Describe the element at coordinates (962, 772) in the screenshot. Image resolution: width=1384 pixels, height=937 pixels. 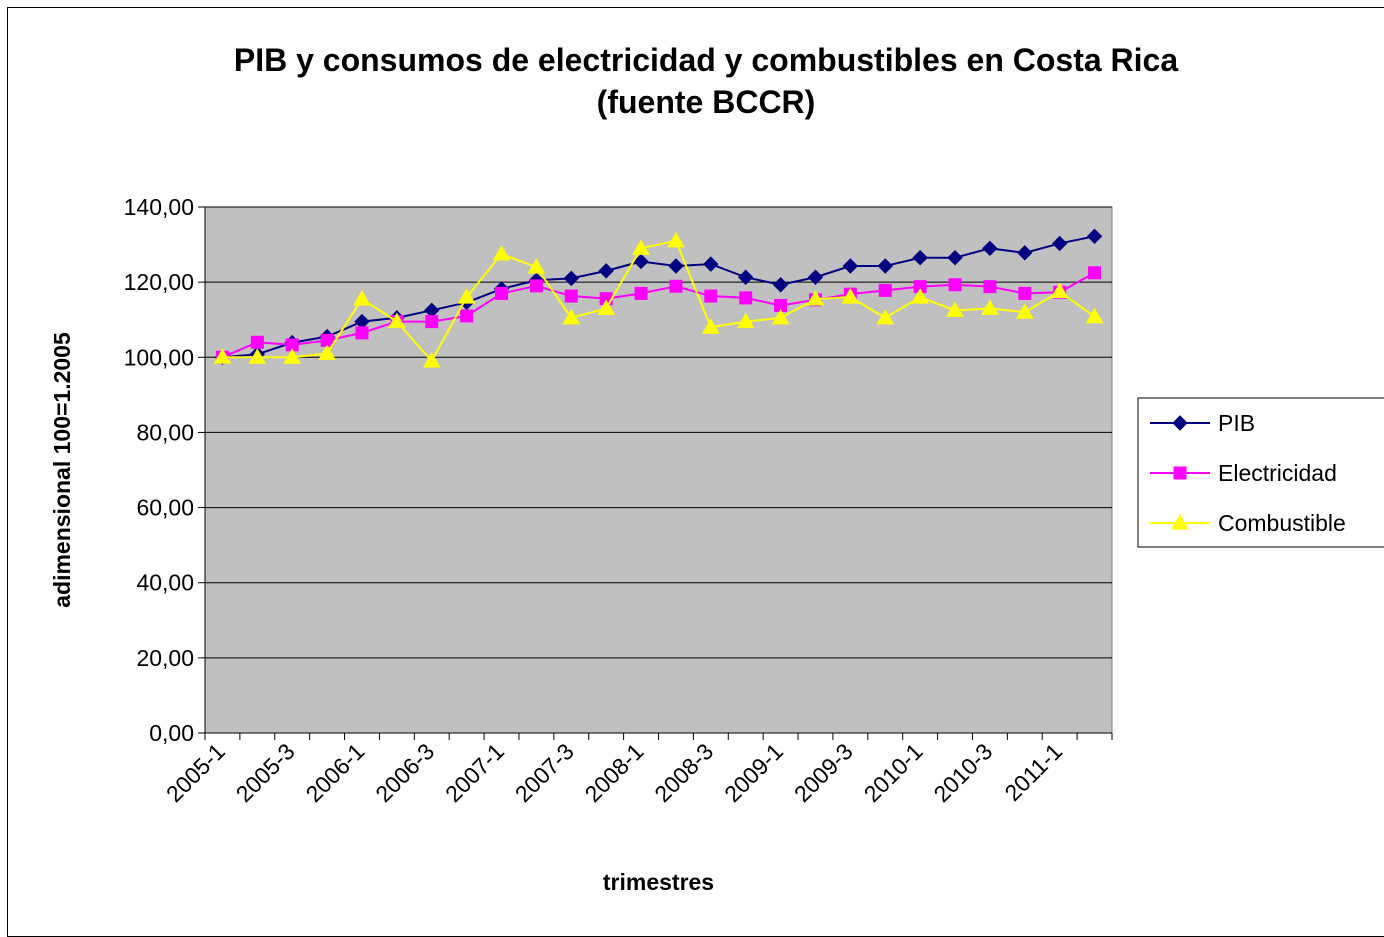
I see `x-tick-label: 2010-3` at that location.